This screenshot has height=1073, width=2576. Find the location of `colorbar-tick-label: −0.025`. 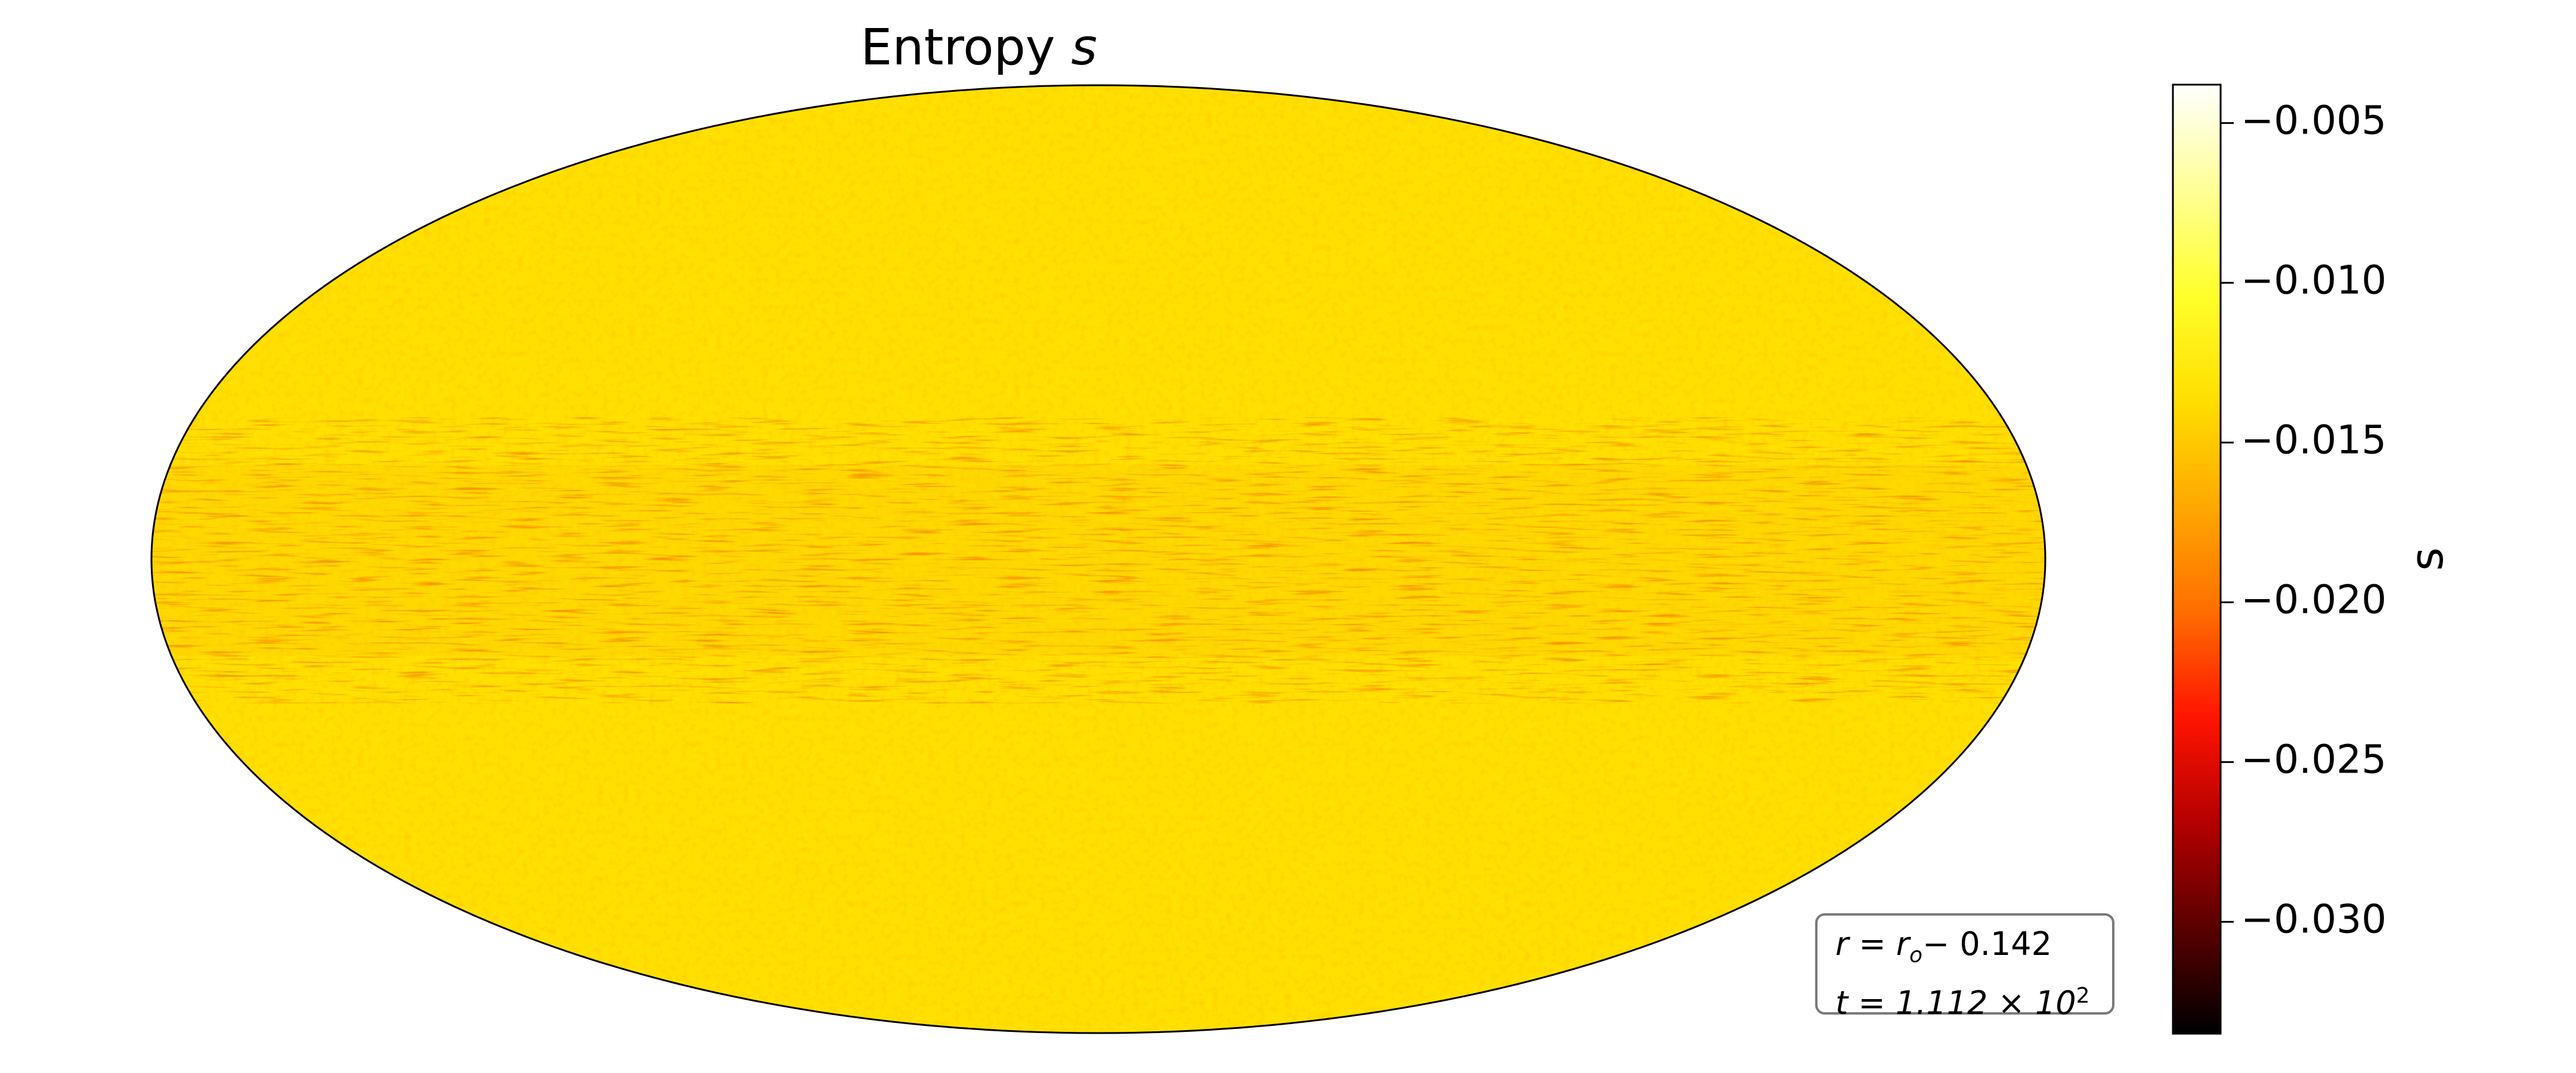

colorbar-tick-label: −0.025 is located at coordinates (2314, 759).